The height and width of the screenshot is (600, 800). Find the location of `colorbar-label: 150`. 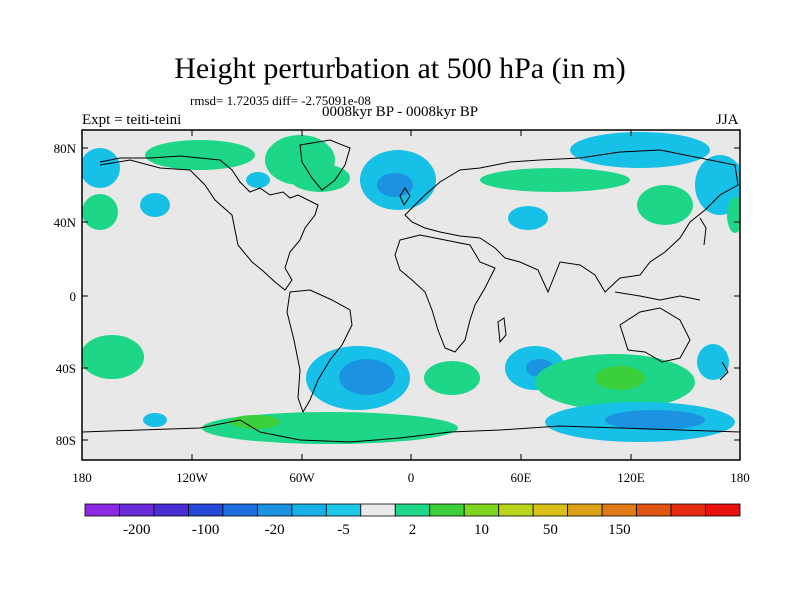

colorbar-label: 150 is located at coordinates (619, 530).